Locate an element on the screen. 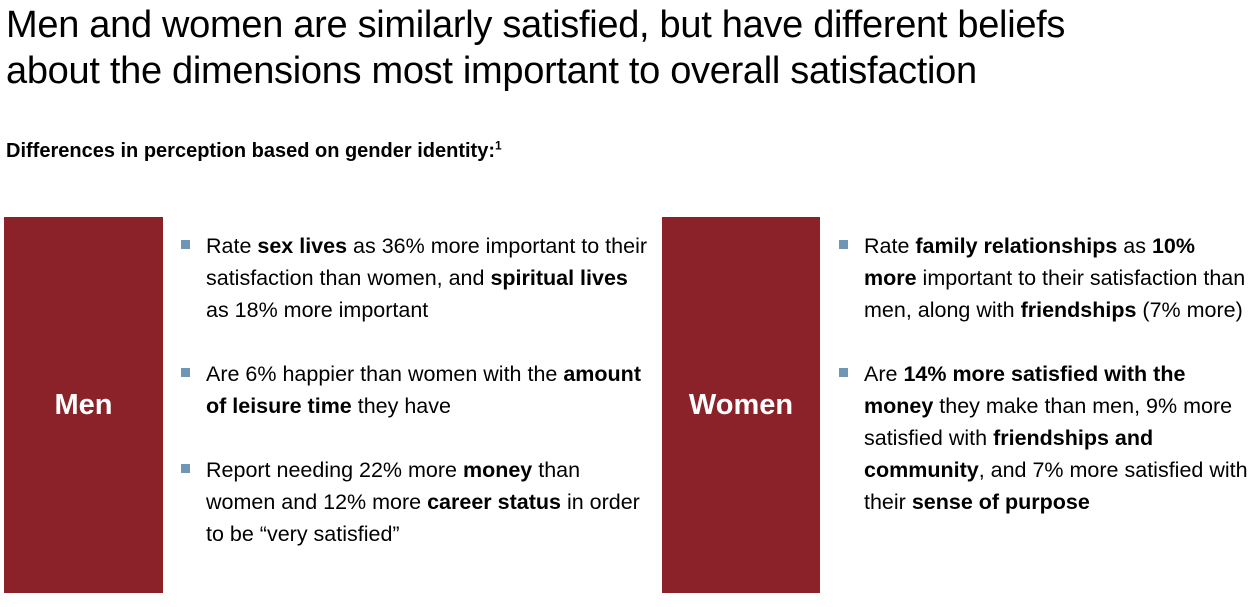 Image resolution: width=1260 pixels, height=607 pixels. women-label: Women is located at coordinates (741, 404).